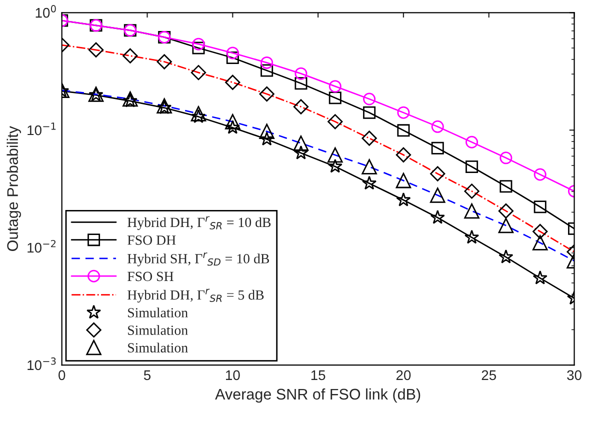 This screenshot has height=422, width=589. What do you see at coordinates (152, 240) in the screenshot?
I see `legend-label: FSO DH` at bounding box center [152, 240].